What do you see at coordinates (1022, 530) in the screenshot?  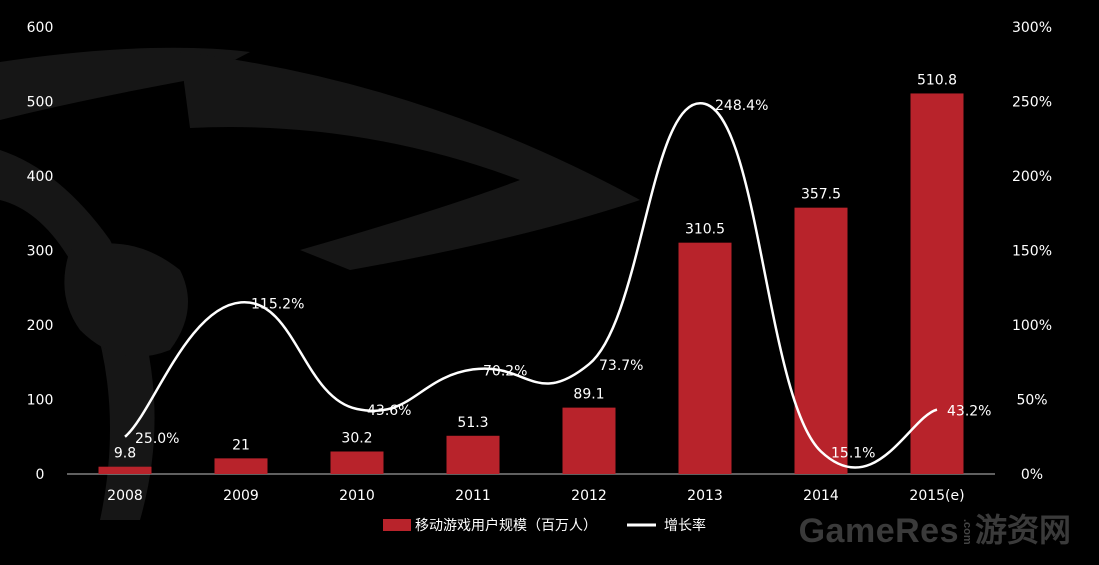 I see `watermark-cn: 游资网` at bounding box center [1022, 530].